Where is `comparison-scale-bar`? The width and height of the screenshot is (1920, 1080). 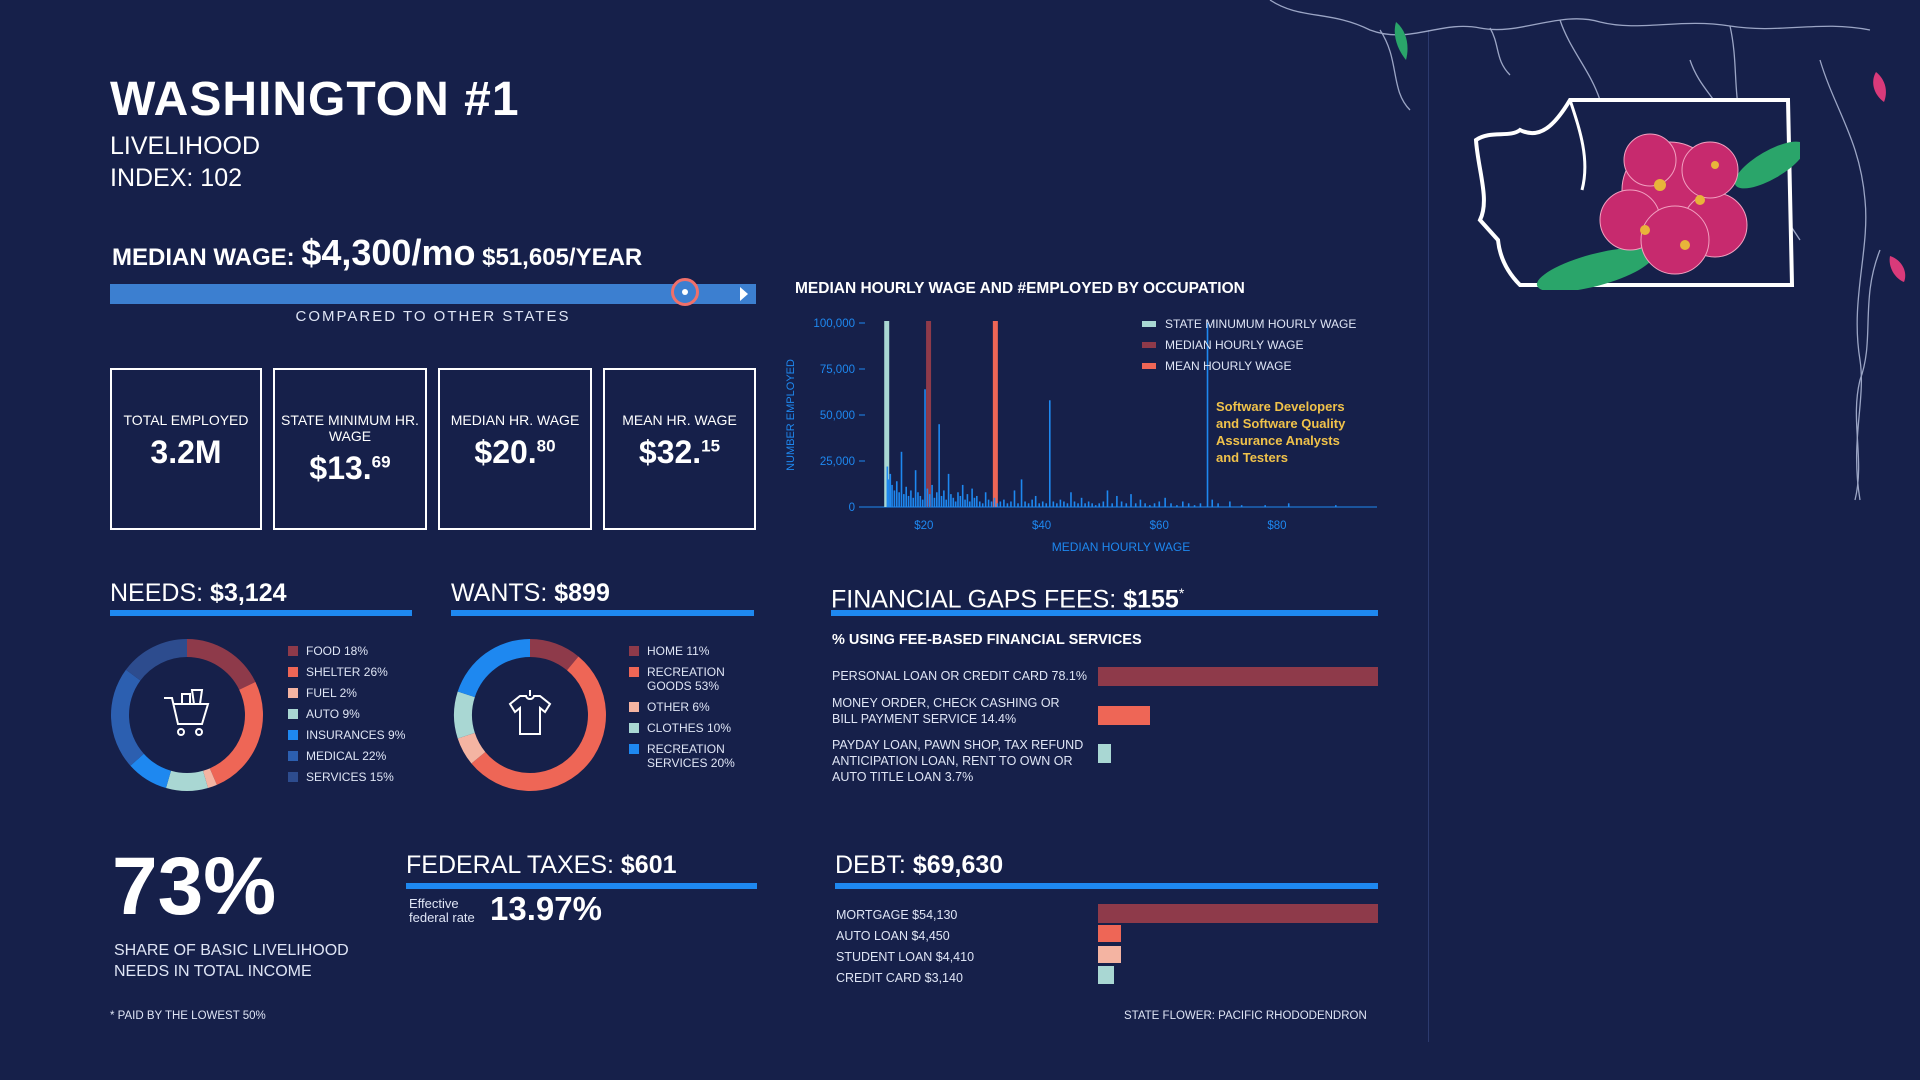 comparison-scale-bar is located at coordinates (433, 294).